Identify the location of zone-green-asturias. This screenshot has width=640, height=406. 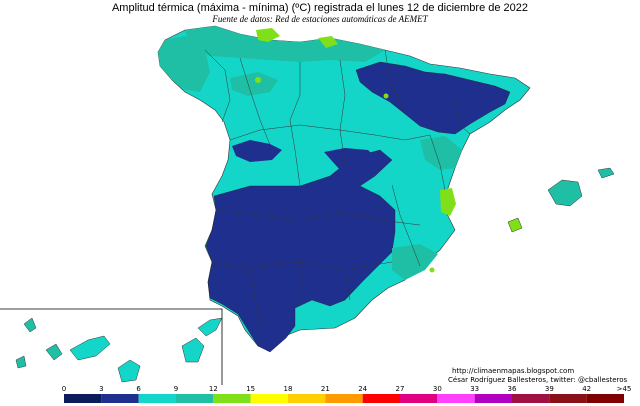
(268, 35).